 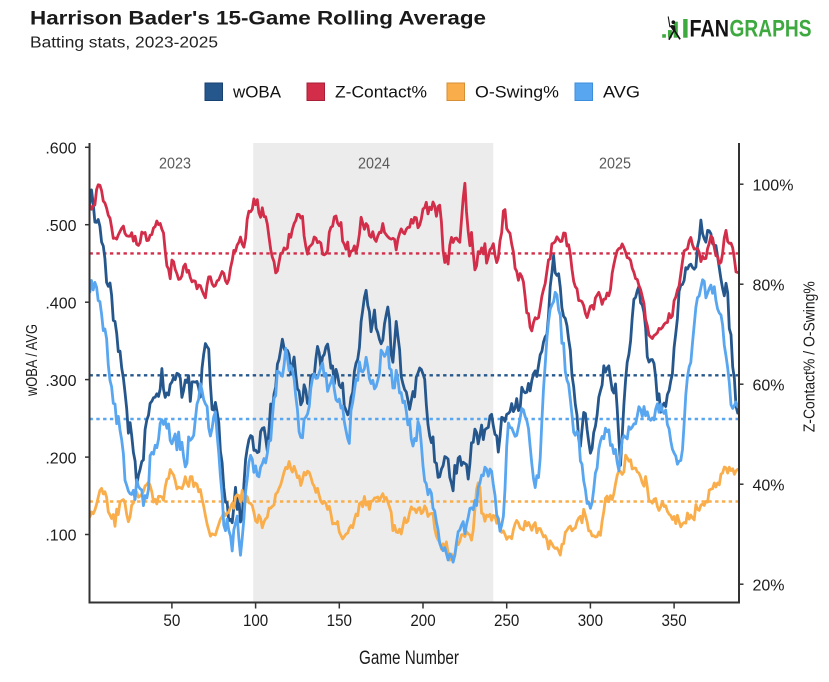 What do you see at coordinates (517, 92) in the screenshot?
I see `svg-text: O-Swing%` at bounding box center [517, 92].